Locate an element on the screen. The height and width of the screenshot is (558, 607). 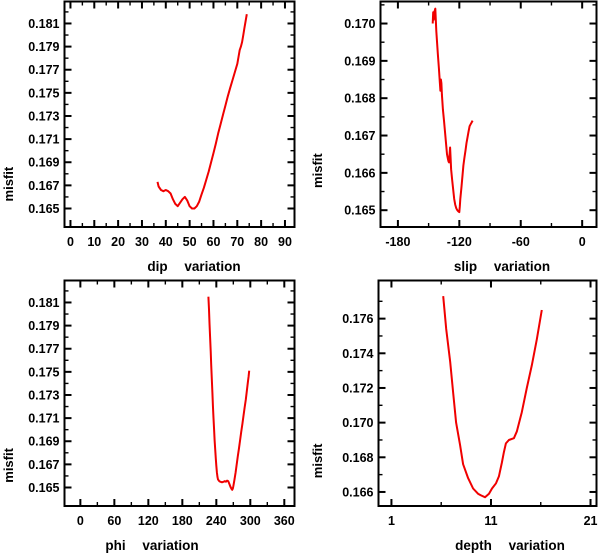
x-tick-label: 20 is located at coordinates (118, 242).